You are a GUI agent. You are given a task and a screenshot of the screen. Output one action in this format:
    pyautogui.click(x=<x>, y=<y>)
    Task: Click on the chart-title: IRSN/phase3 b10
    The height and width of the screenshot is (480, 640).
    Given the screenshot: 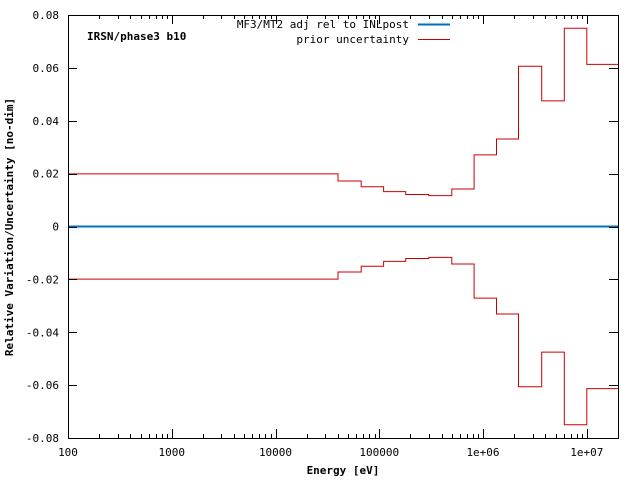 What is the action you would take?
    pyautogui.click(x=136, y=36)
    